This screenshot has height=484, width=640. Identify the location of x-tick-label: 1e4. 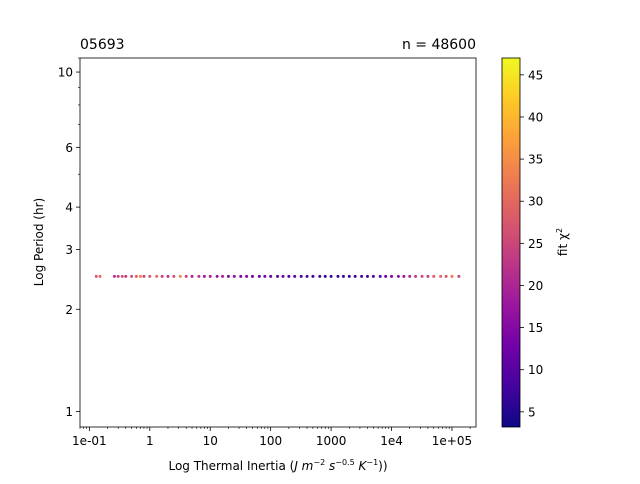
(391, 441).